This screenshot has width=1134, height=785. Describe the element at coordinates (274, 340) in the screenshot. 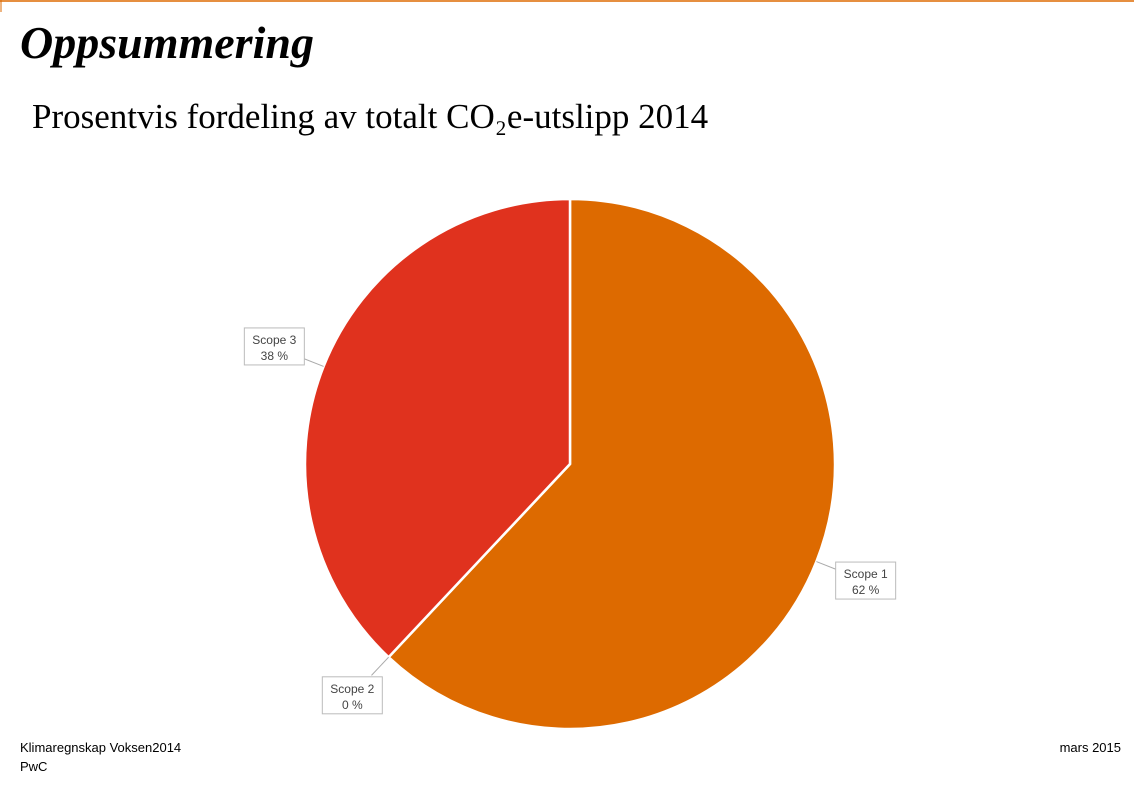

I see `slice-label: Scope 3` at that location.